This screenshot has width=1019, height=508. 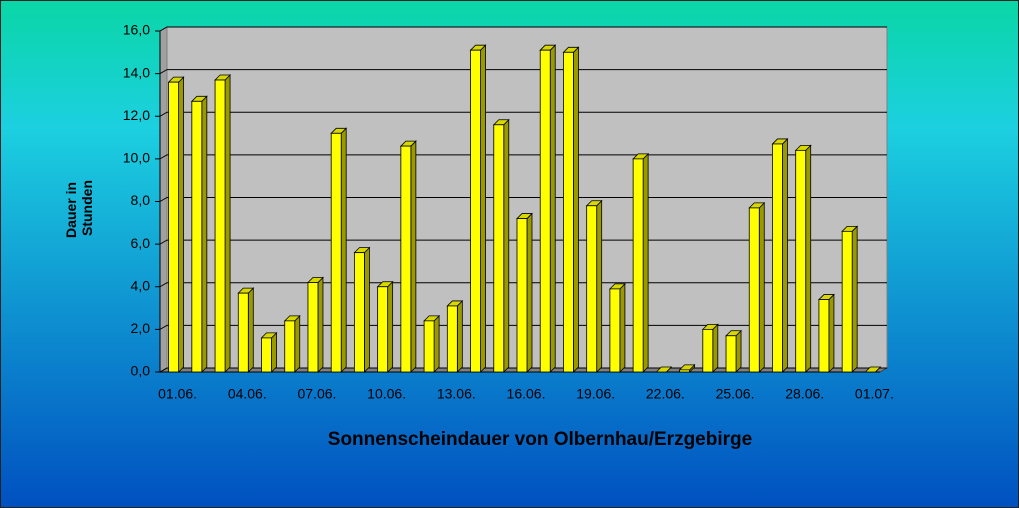 I want to click on y-tick-label: 12,0, so click(x=136, y=115).